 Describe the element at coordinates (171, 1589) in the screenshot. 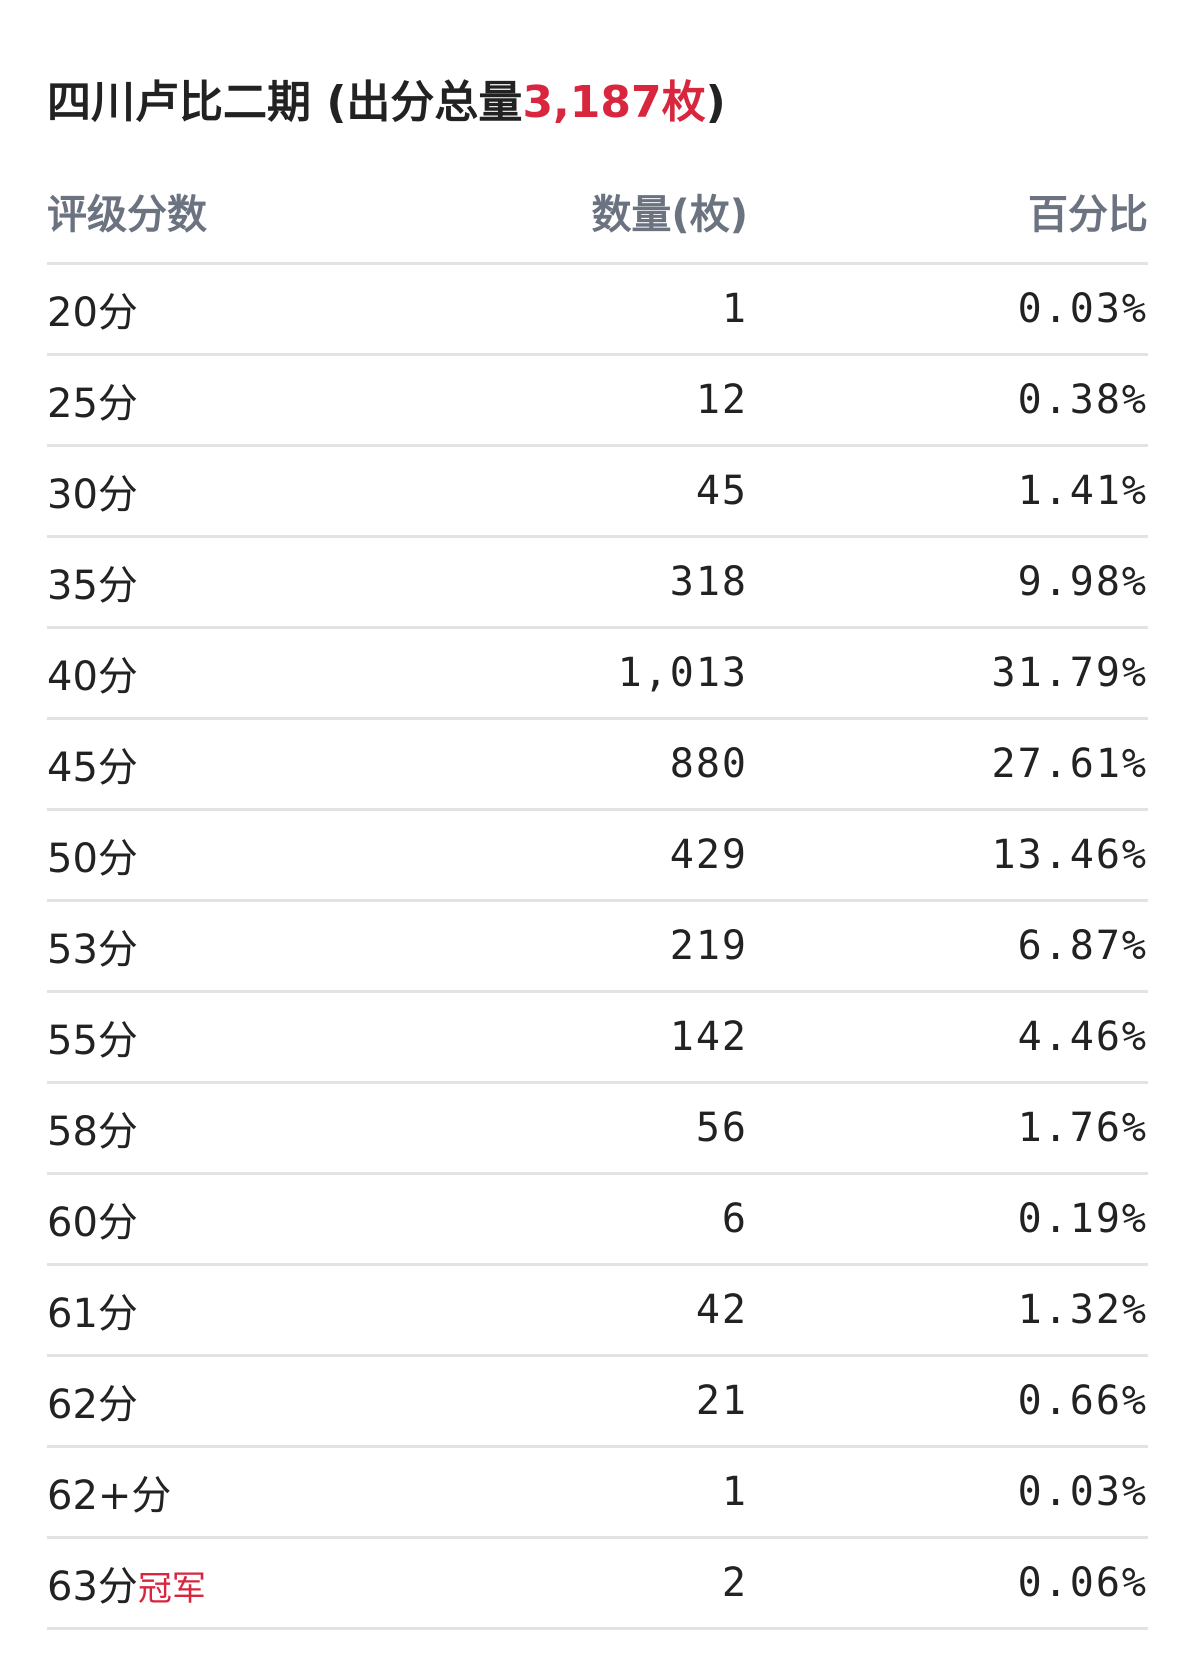

I see `tag: 冠军` at that location.